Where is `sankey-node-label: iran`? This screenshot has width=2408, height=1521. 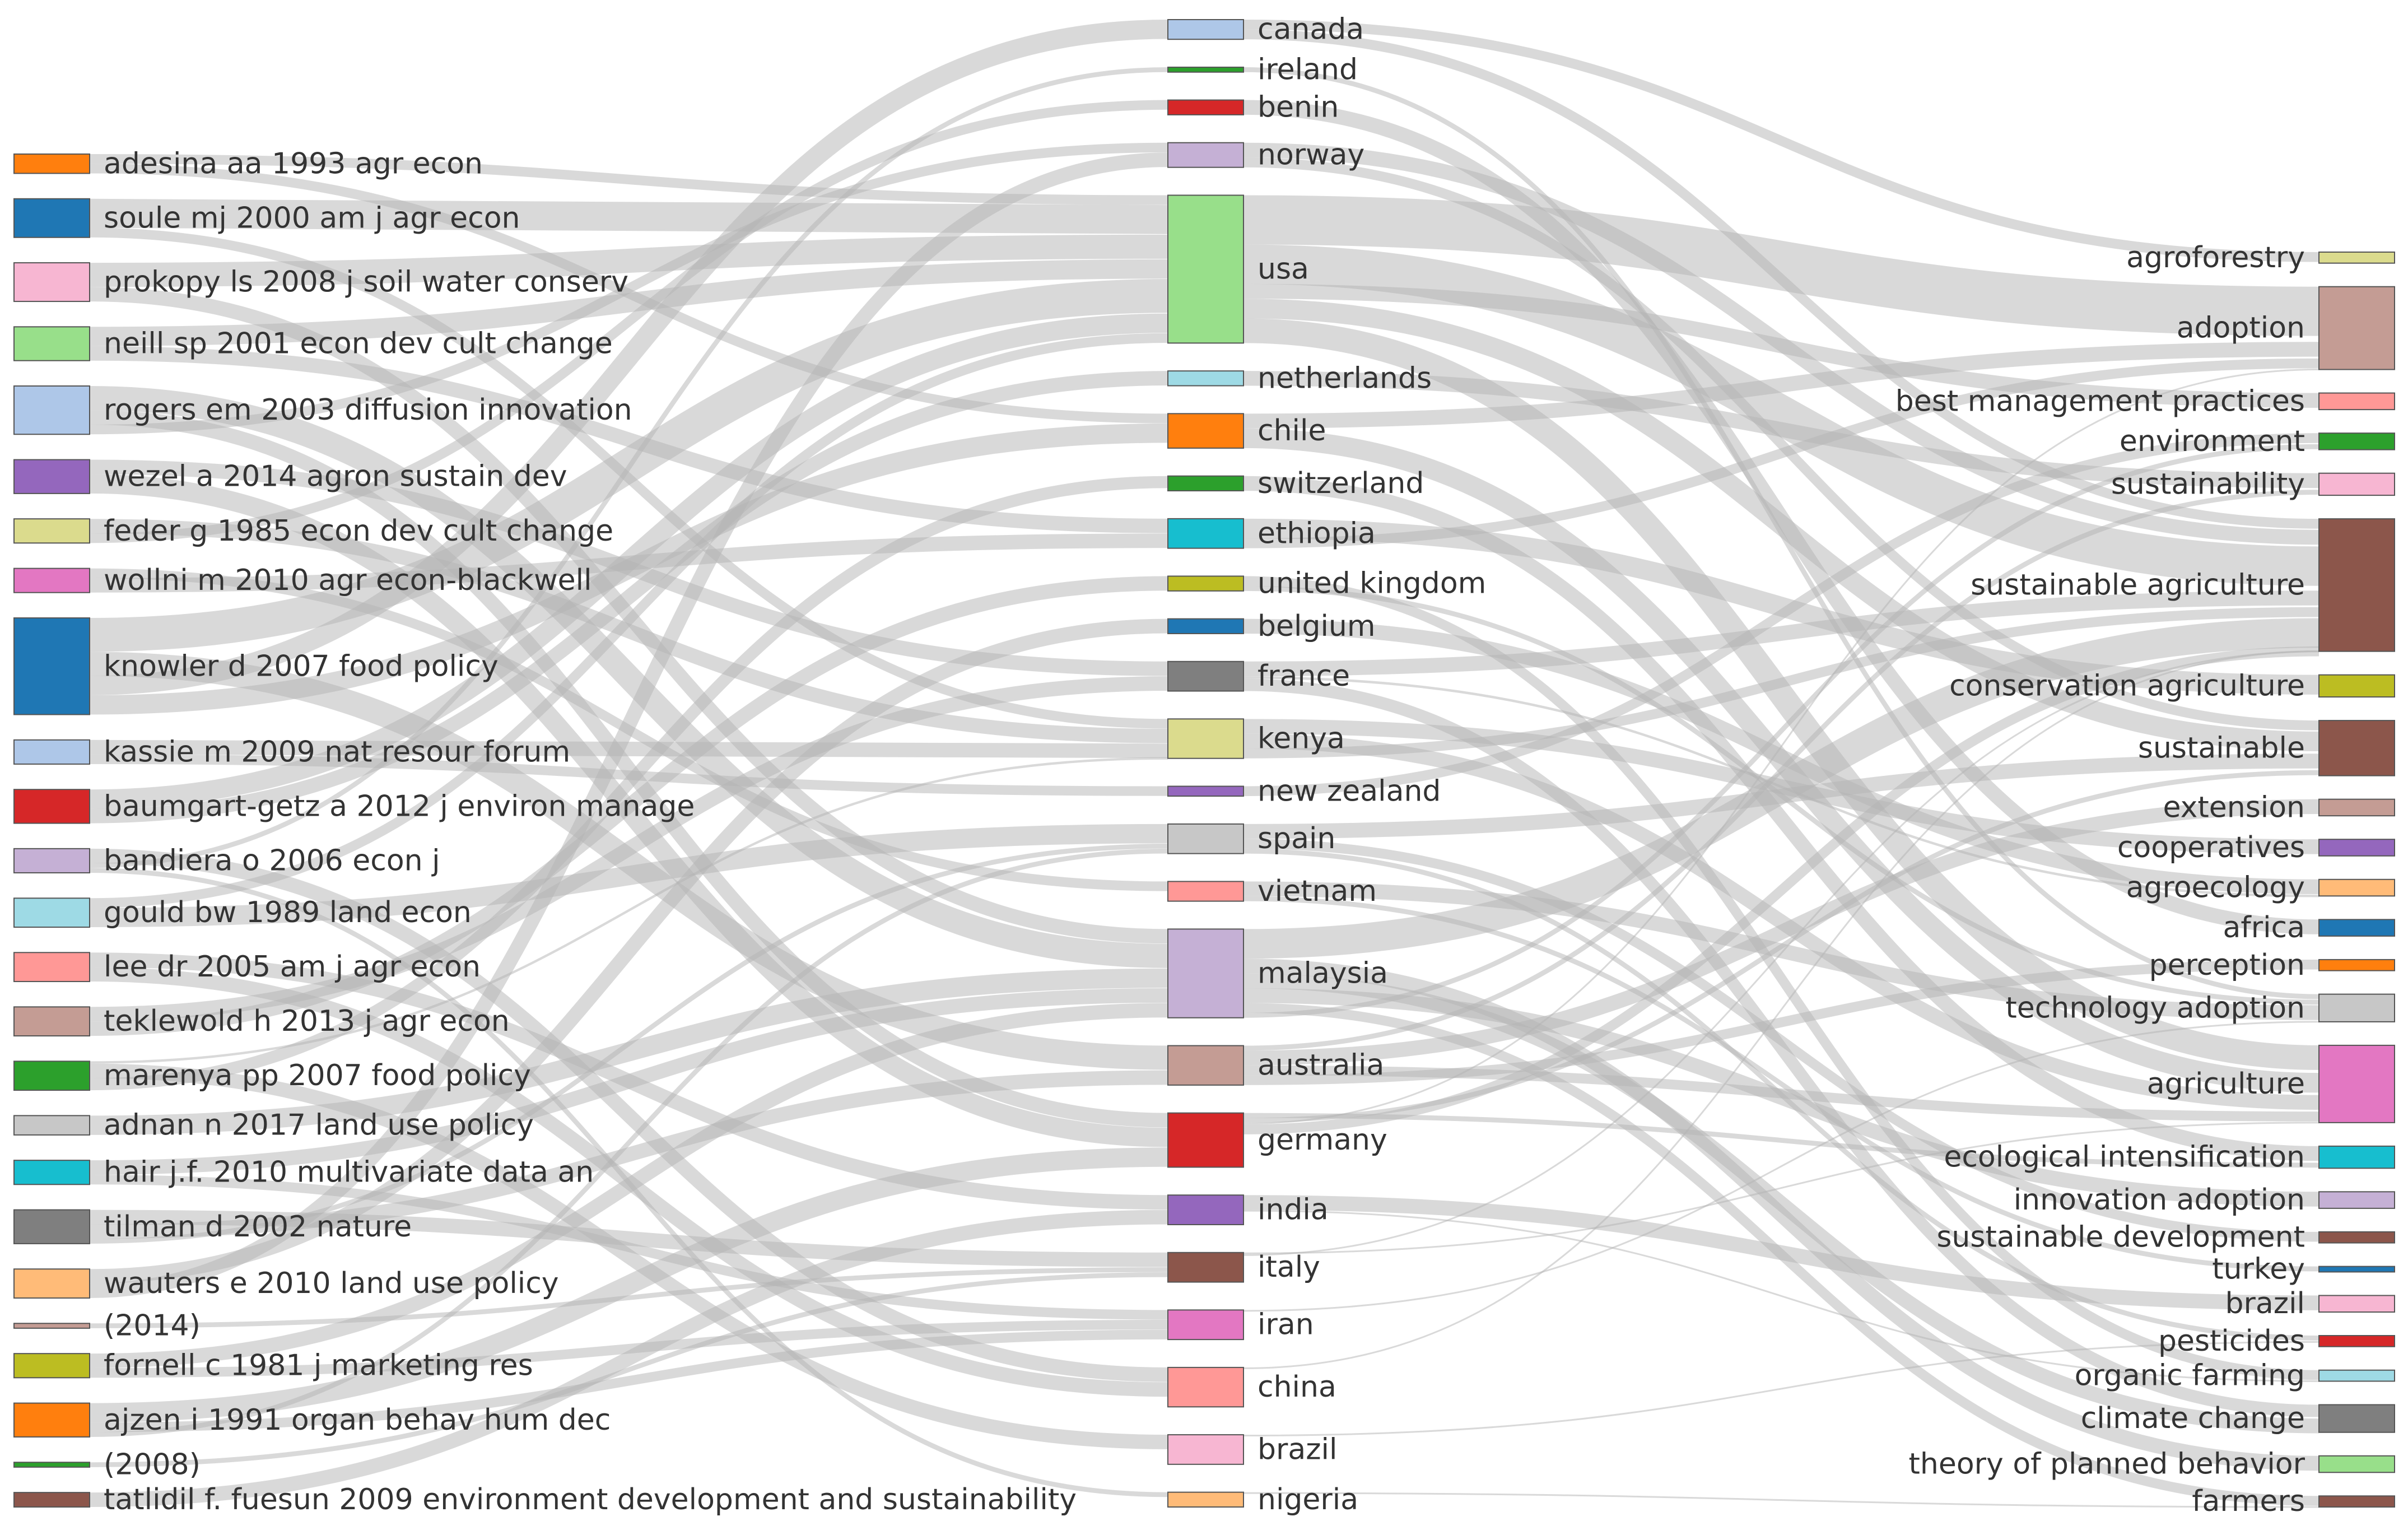 sankey-node-label: iran is located at coordinates (1285, 1325).